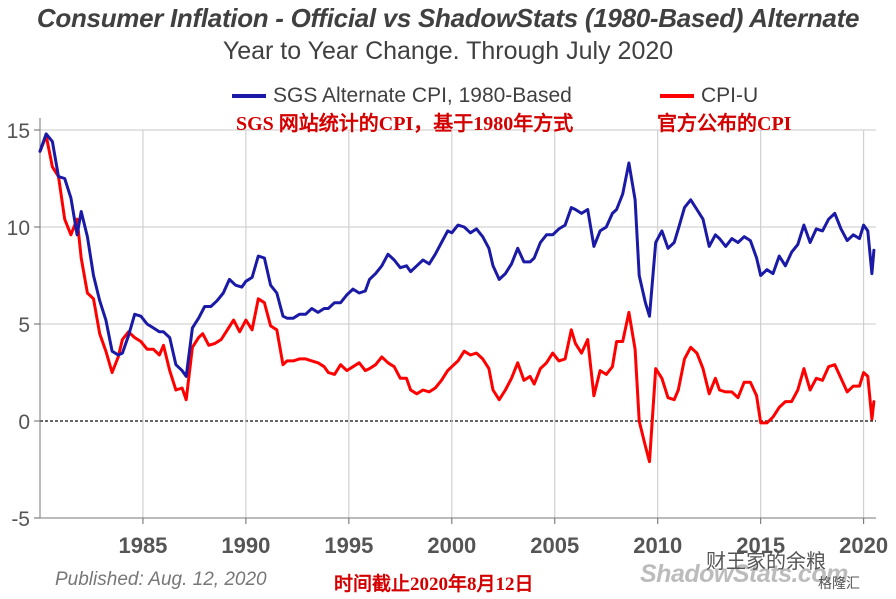  What do you see at coordinates (730, 95) in the screenshot?
I see `legend-label-cpiu: CPI-U` at bounding box center [730, 95].